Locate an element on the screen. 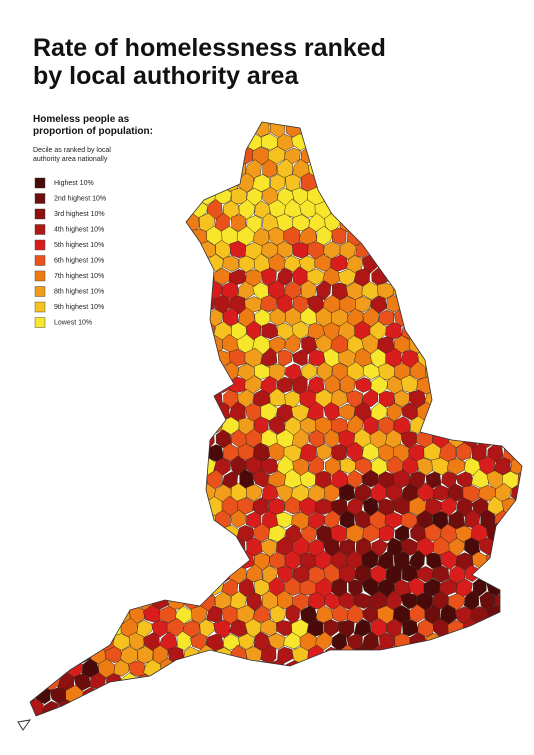 Image resolution: width=534 pixels, height=755 pixels. legend-label: 4th highest 10% is located at coordinates (79, 229).